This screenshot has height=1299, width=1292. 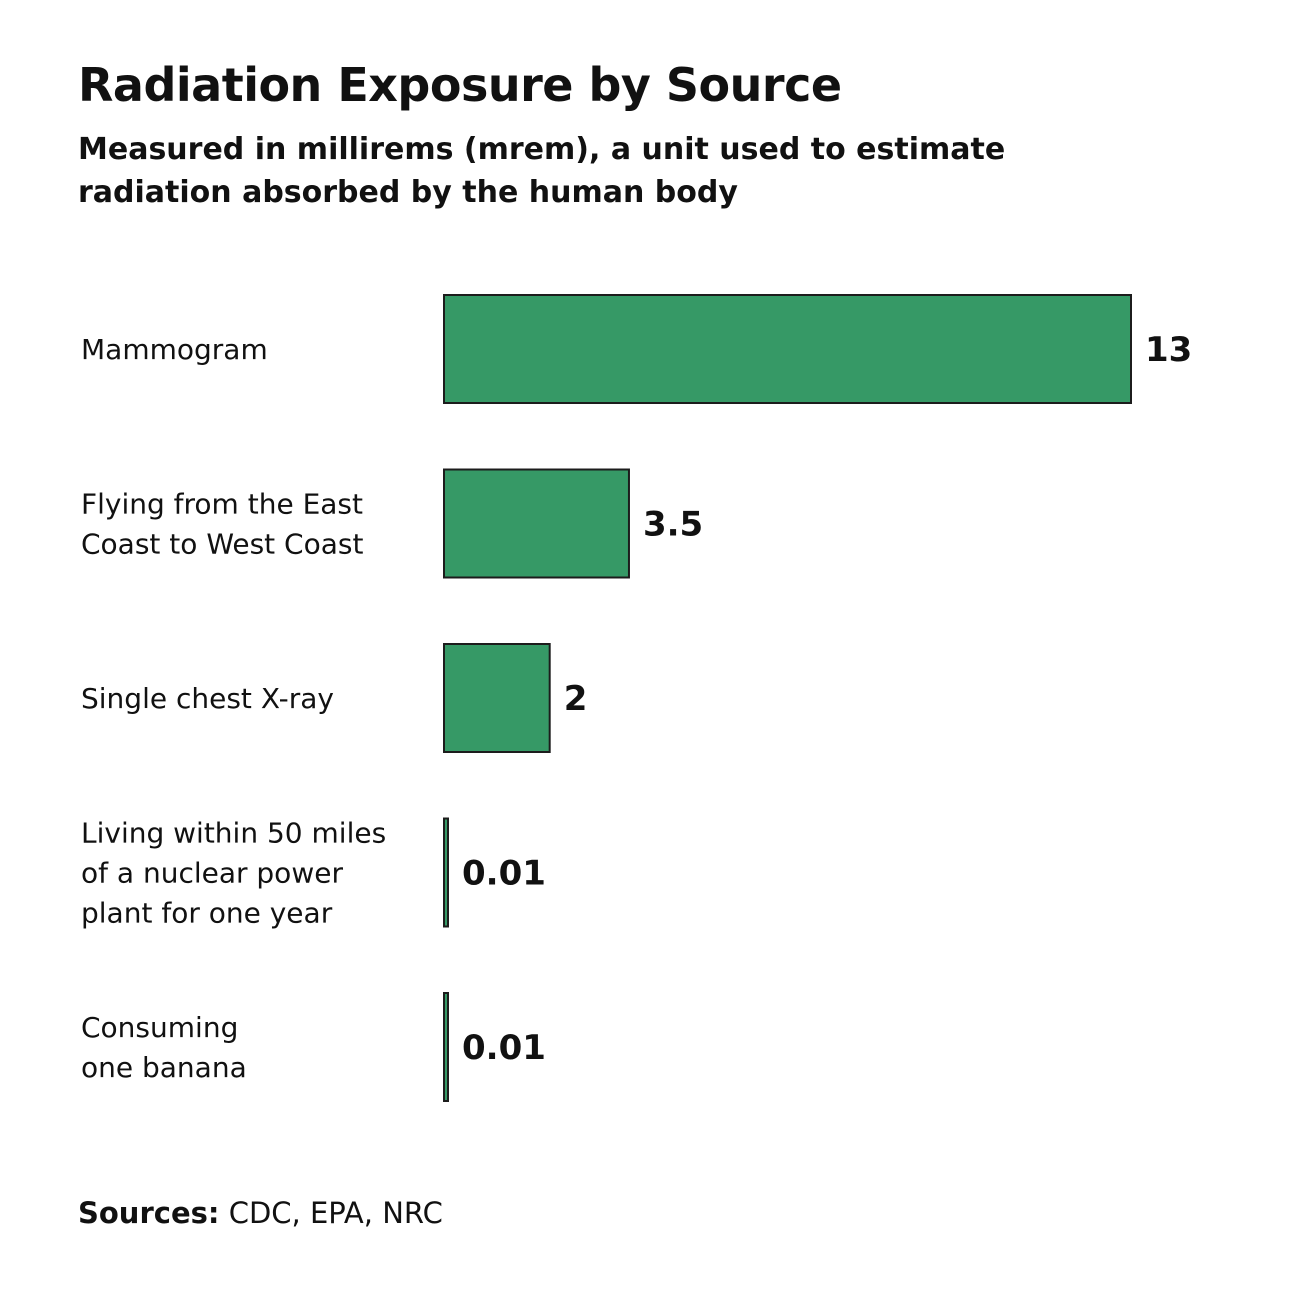 What do you see at coordinates (673, 525) in the screenshot?
I see `data-label: 3.5` at bounding box center [673, 525].